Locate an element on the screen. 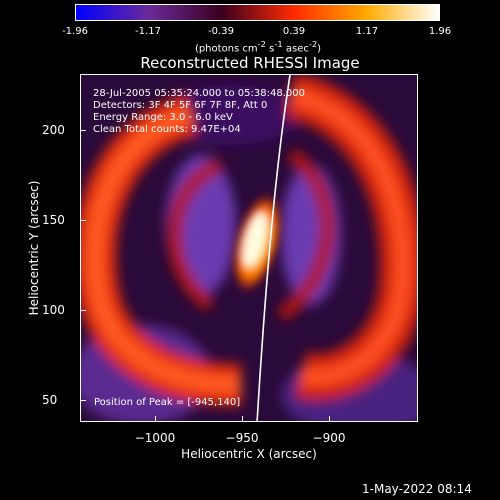 Image resolution: width=500 pixels, height=500 pixels. colorbar-tick: -1.17 is located at coordinates (148, 31).